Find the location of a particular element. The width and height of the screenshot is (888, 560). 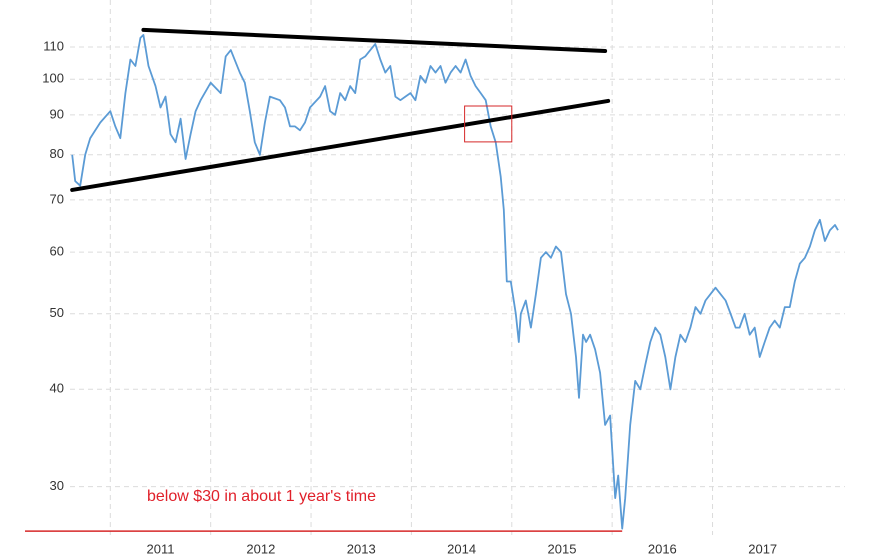

x-tick-label: 2016 is located at coordinates (662, 548).